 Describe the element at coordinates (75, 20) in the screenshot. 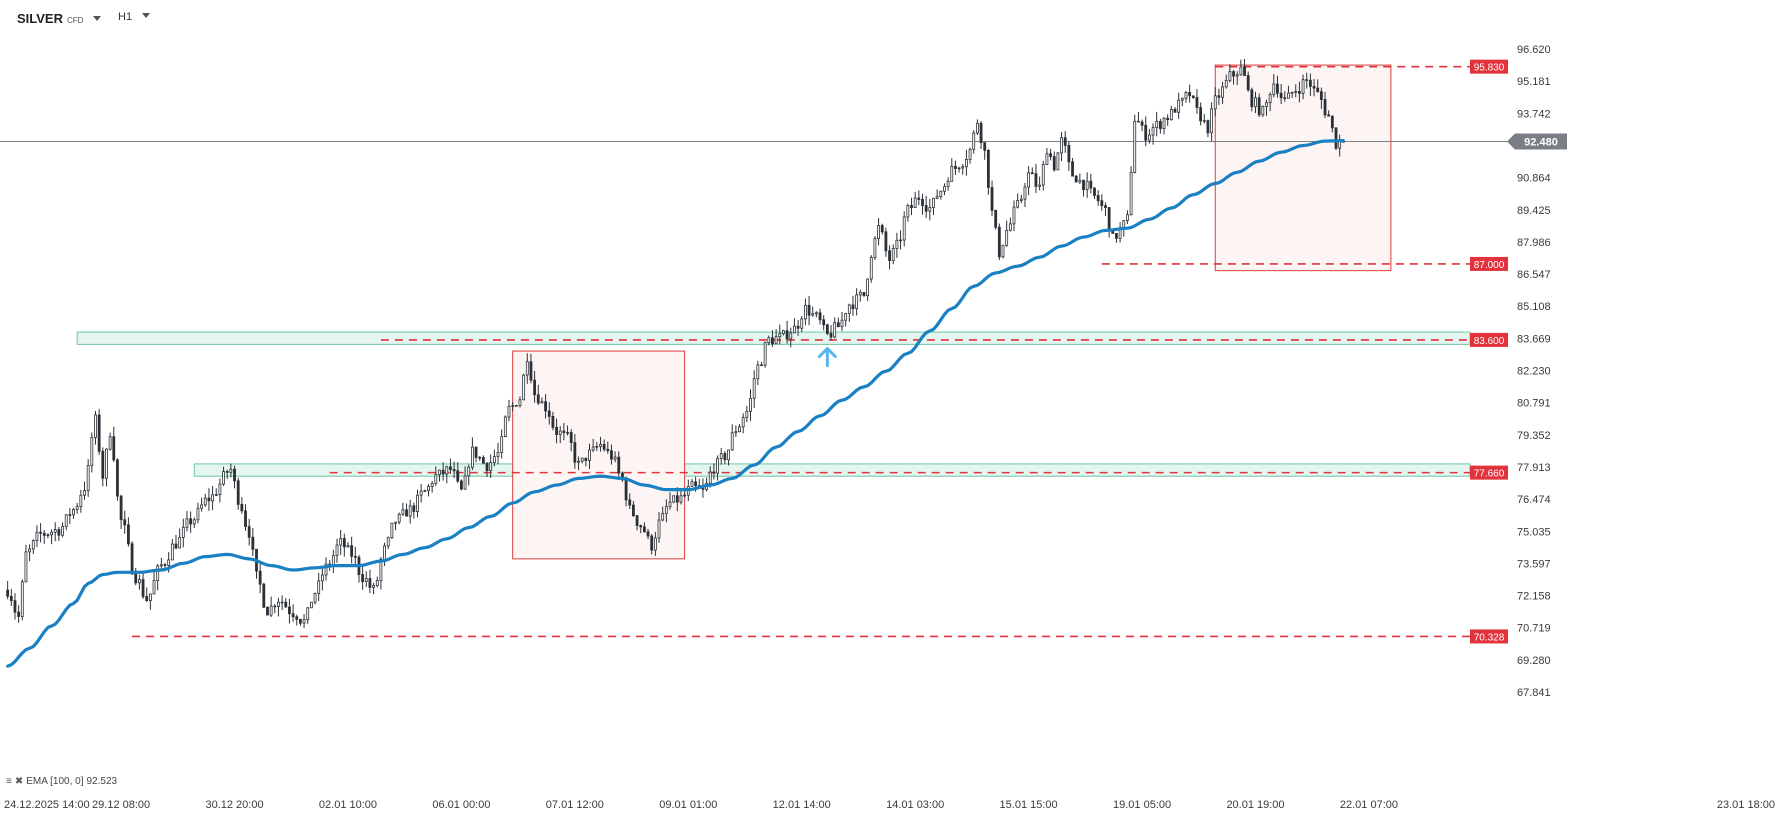

I see `symbol-type-label: CFD` at that location.